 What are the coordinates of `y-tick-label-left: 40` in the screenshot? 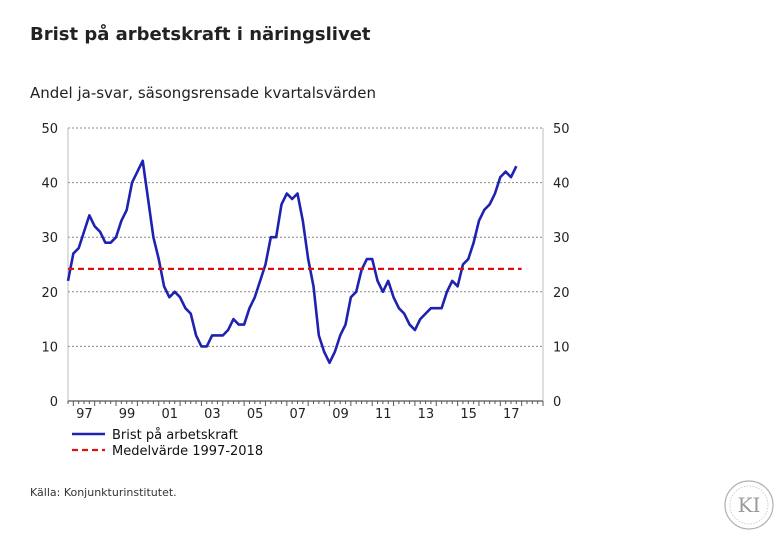 It's located at (49, 184).